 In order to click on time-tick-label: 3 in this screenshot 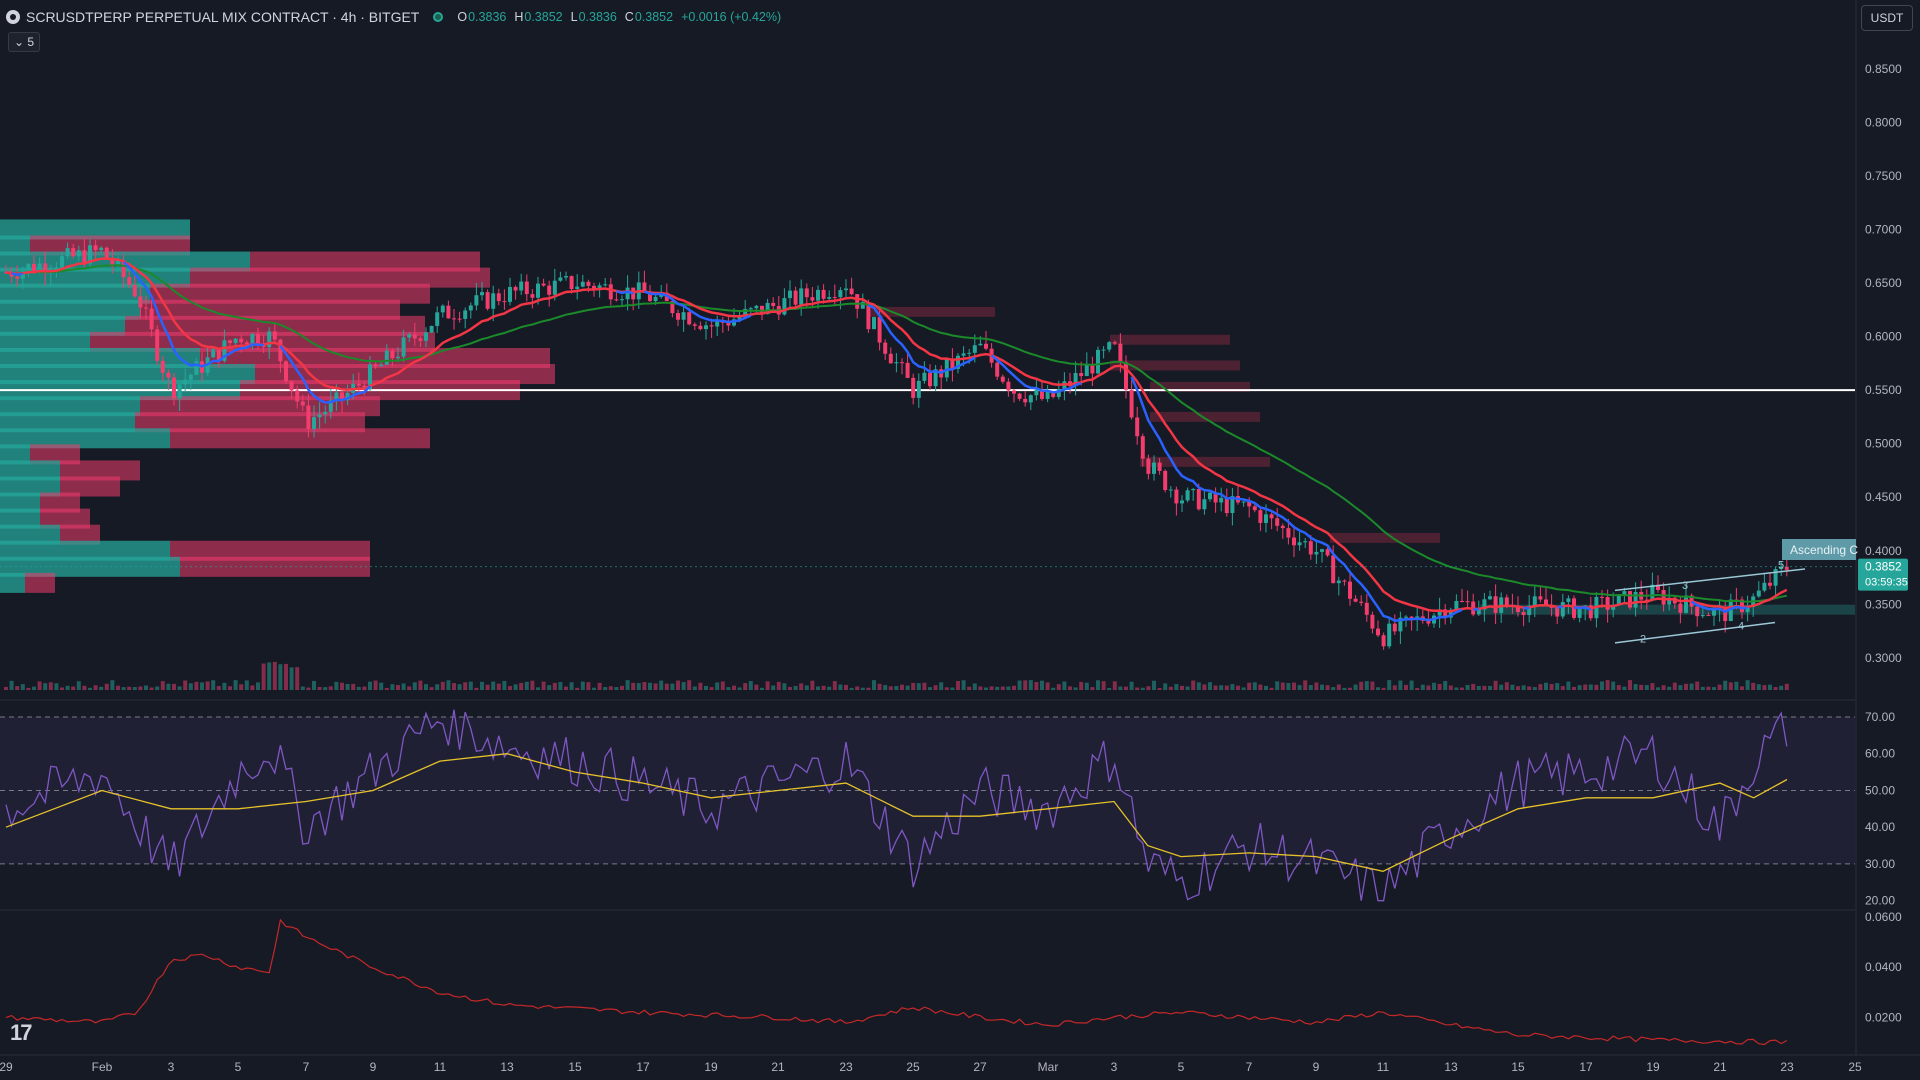, I will do `click(1114, 1067)`.